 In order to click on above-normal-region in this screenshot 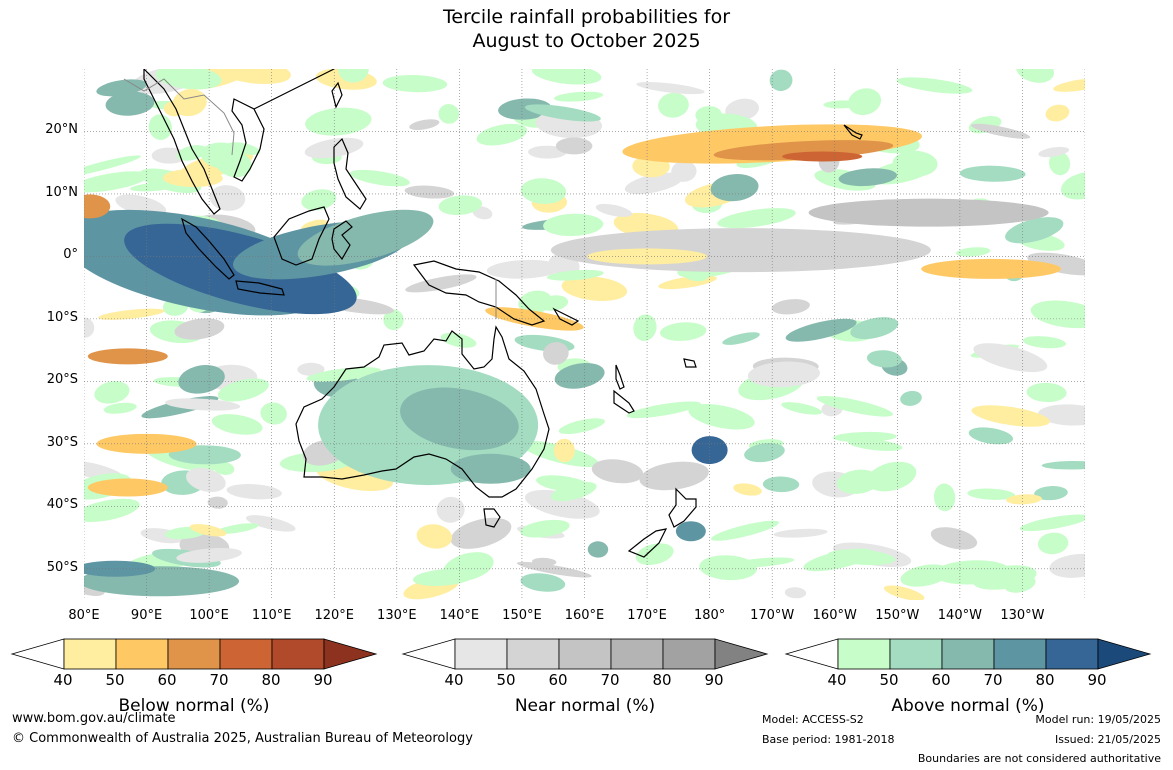, I will do `click(120, 568)`.